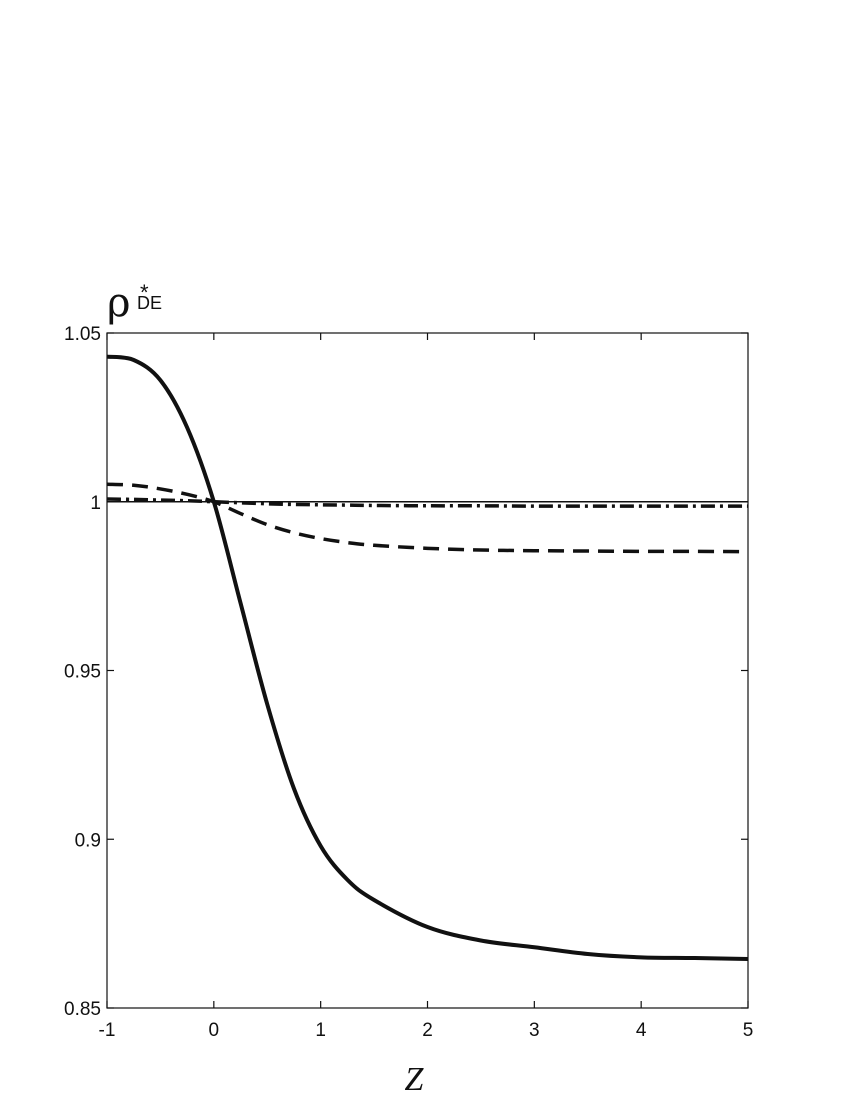 The height and width of the screenshot is (1100, 850). What do you see at coordinates (534, 1030) in the screenshot?
I see `x-tick-label: 3` at bounding box center [534, 1030].